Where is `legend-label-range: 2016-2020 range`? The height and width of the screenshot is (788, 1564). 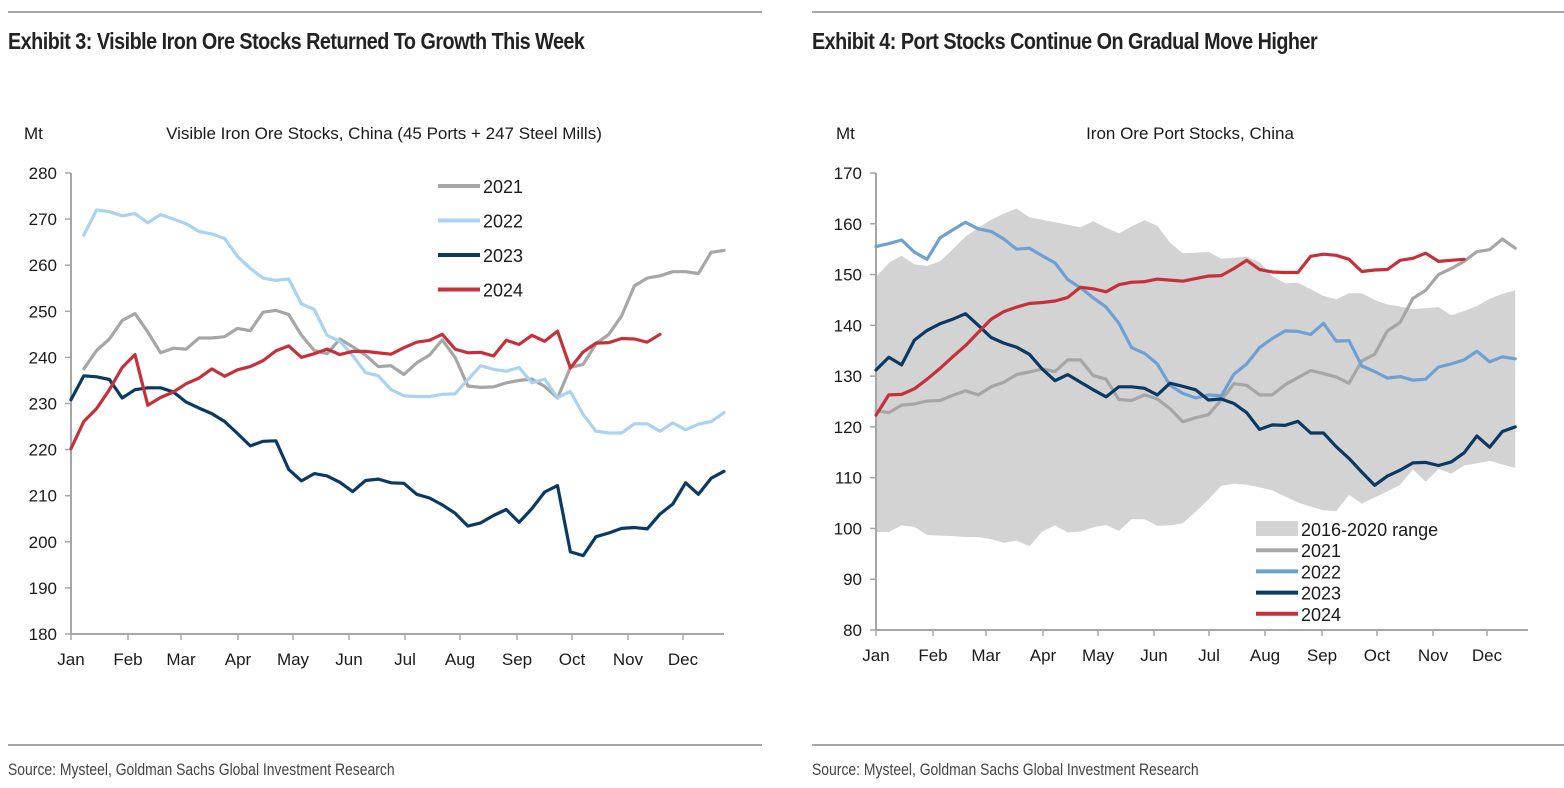
legend-label-range: 2016-2020 range is located at coordinates (1369, 530).